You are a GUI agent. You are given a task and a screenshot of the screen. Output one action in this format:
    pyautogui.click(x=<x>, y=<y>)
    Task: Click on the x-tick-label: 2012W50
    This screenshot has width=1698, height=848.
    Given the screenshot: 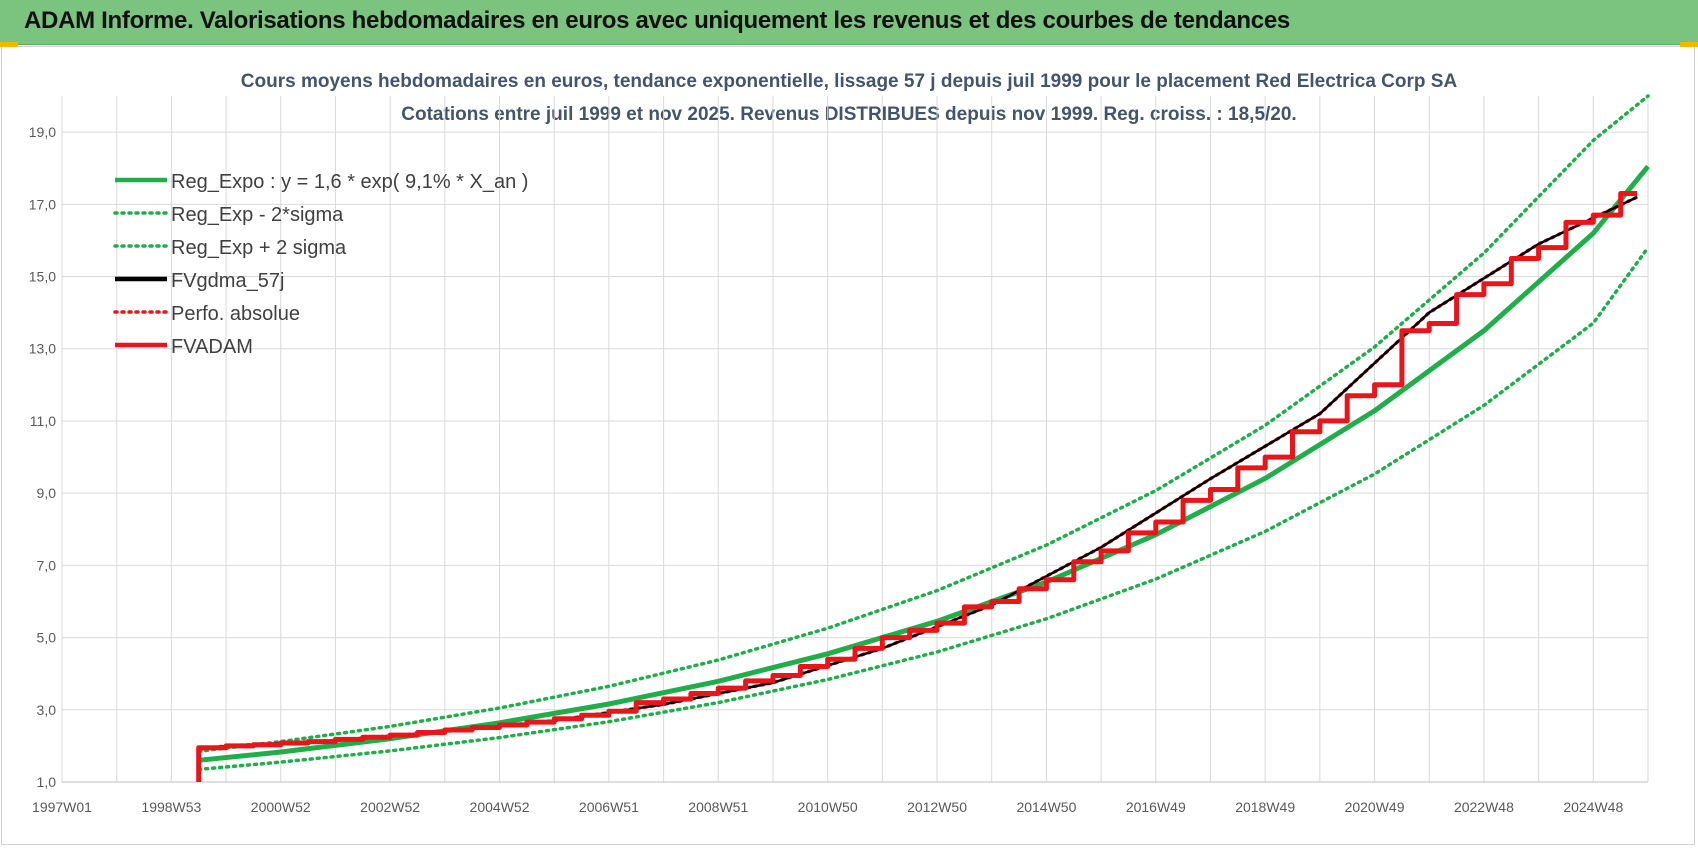 What is the action you would take?
    pyautogui.click(x=937, y=807)
    